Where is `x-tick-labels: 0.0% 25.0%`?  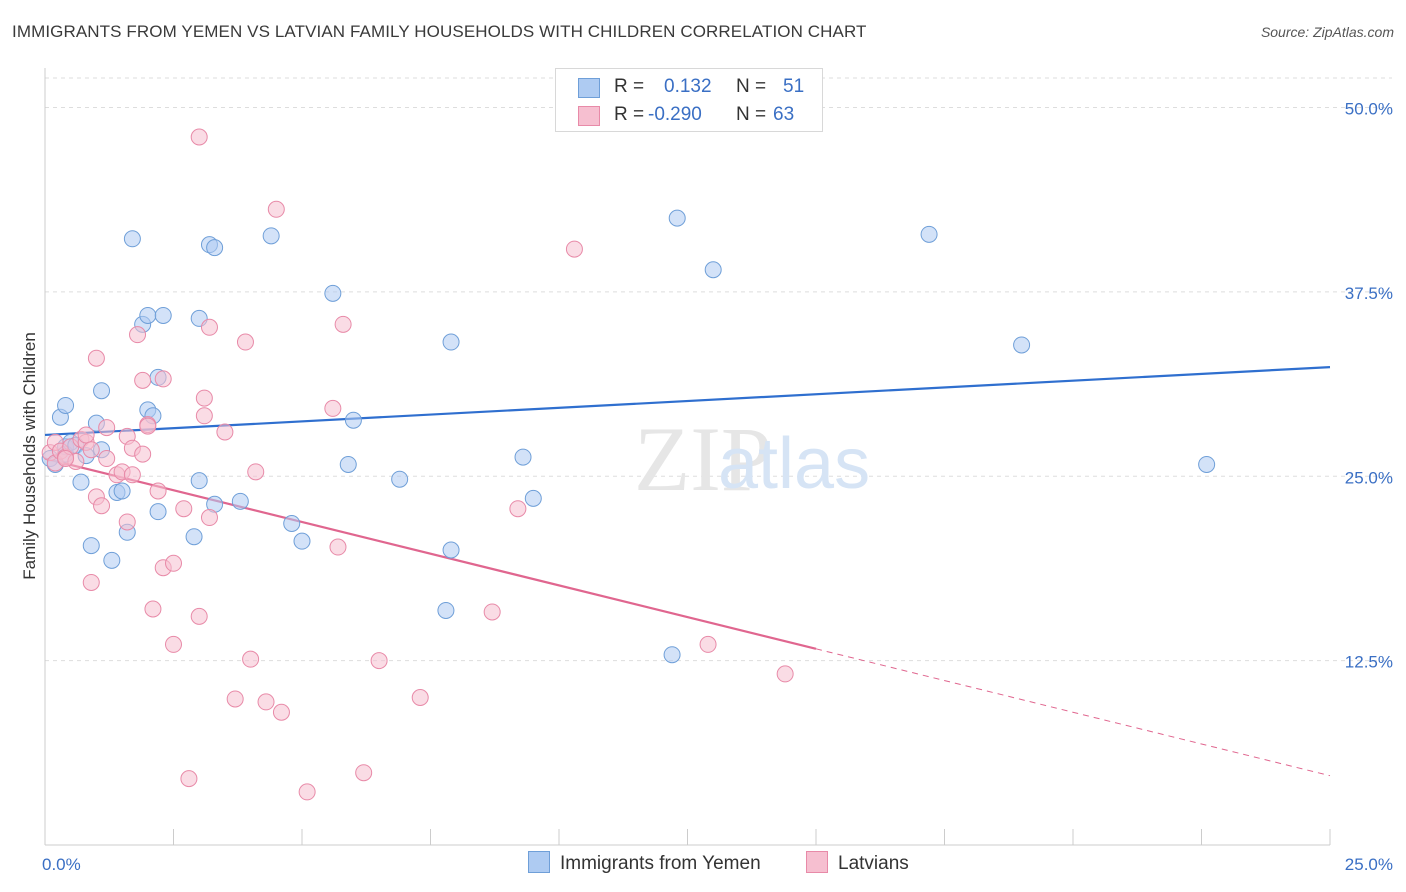 x-tick-labels: 0.0% 25.0% is located at coordinates (717, 864).